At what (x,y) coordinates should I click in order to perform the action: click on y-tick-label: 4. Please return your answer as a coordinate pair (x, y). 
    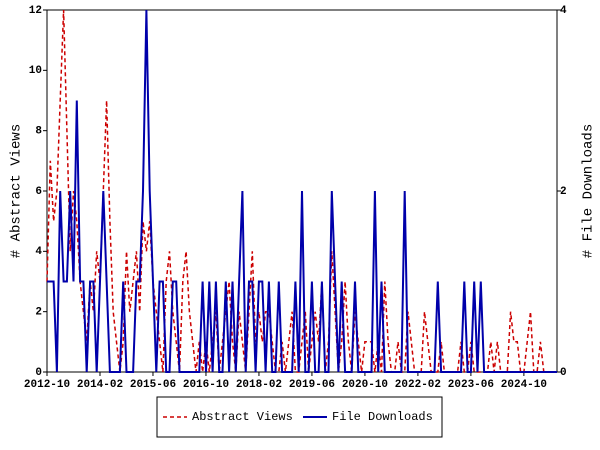
    Looking at the image, I should click on (38, 252).